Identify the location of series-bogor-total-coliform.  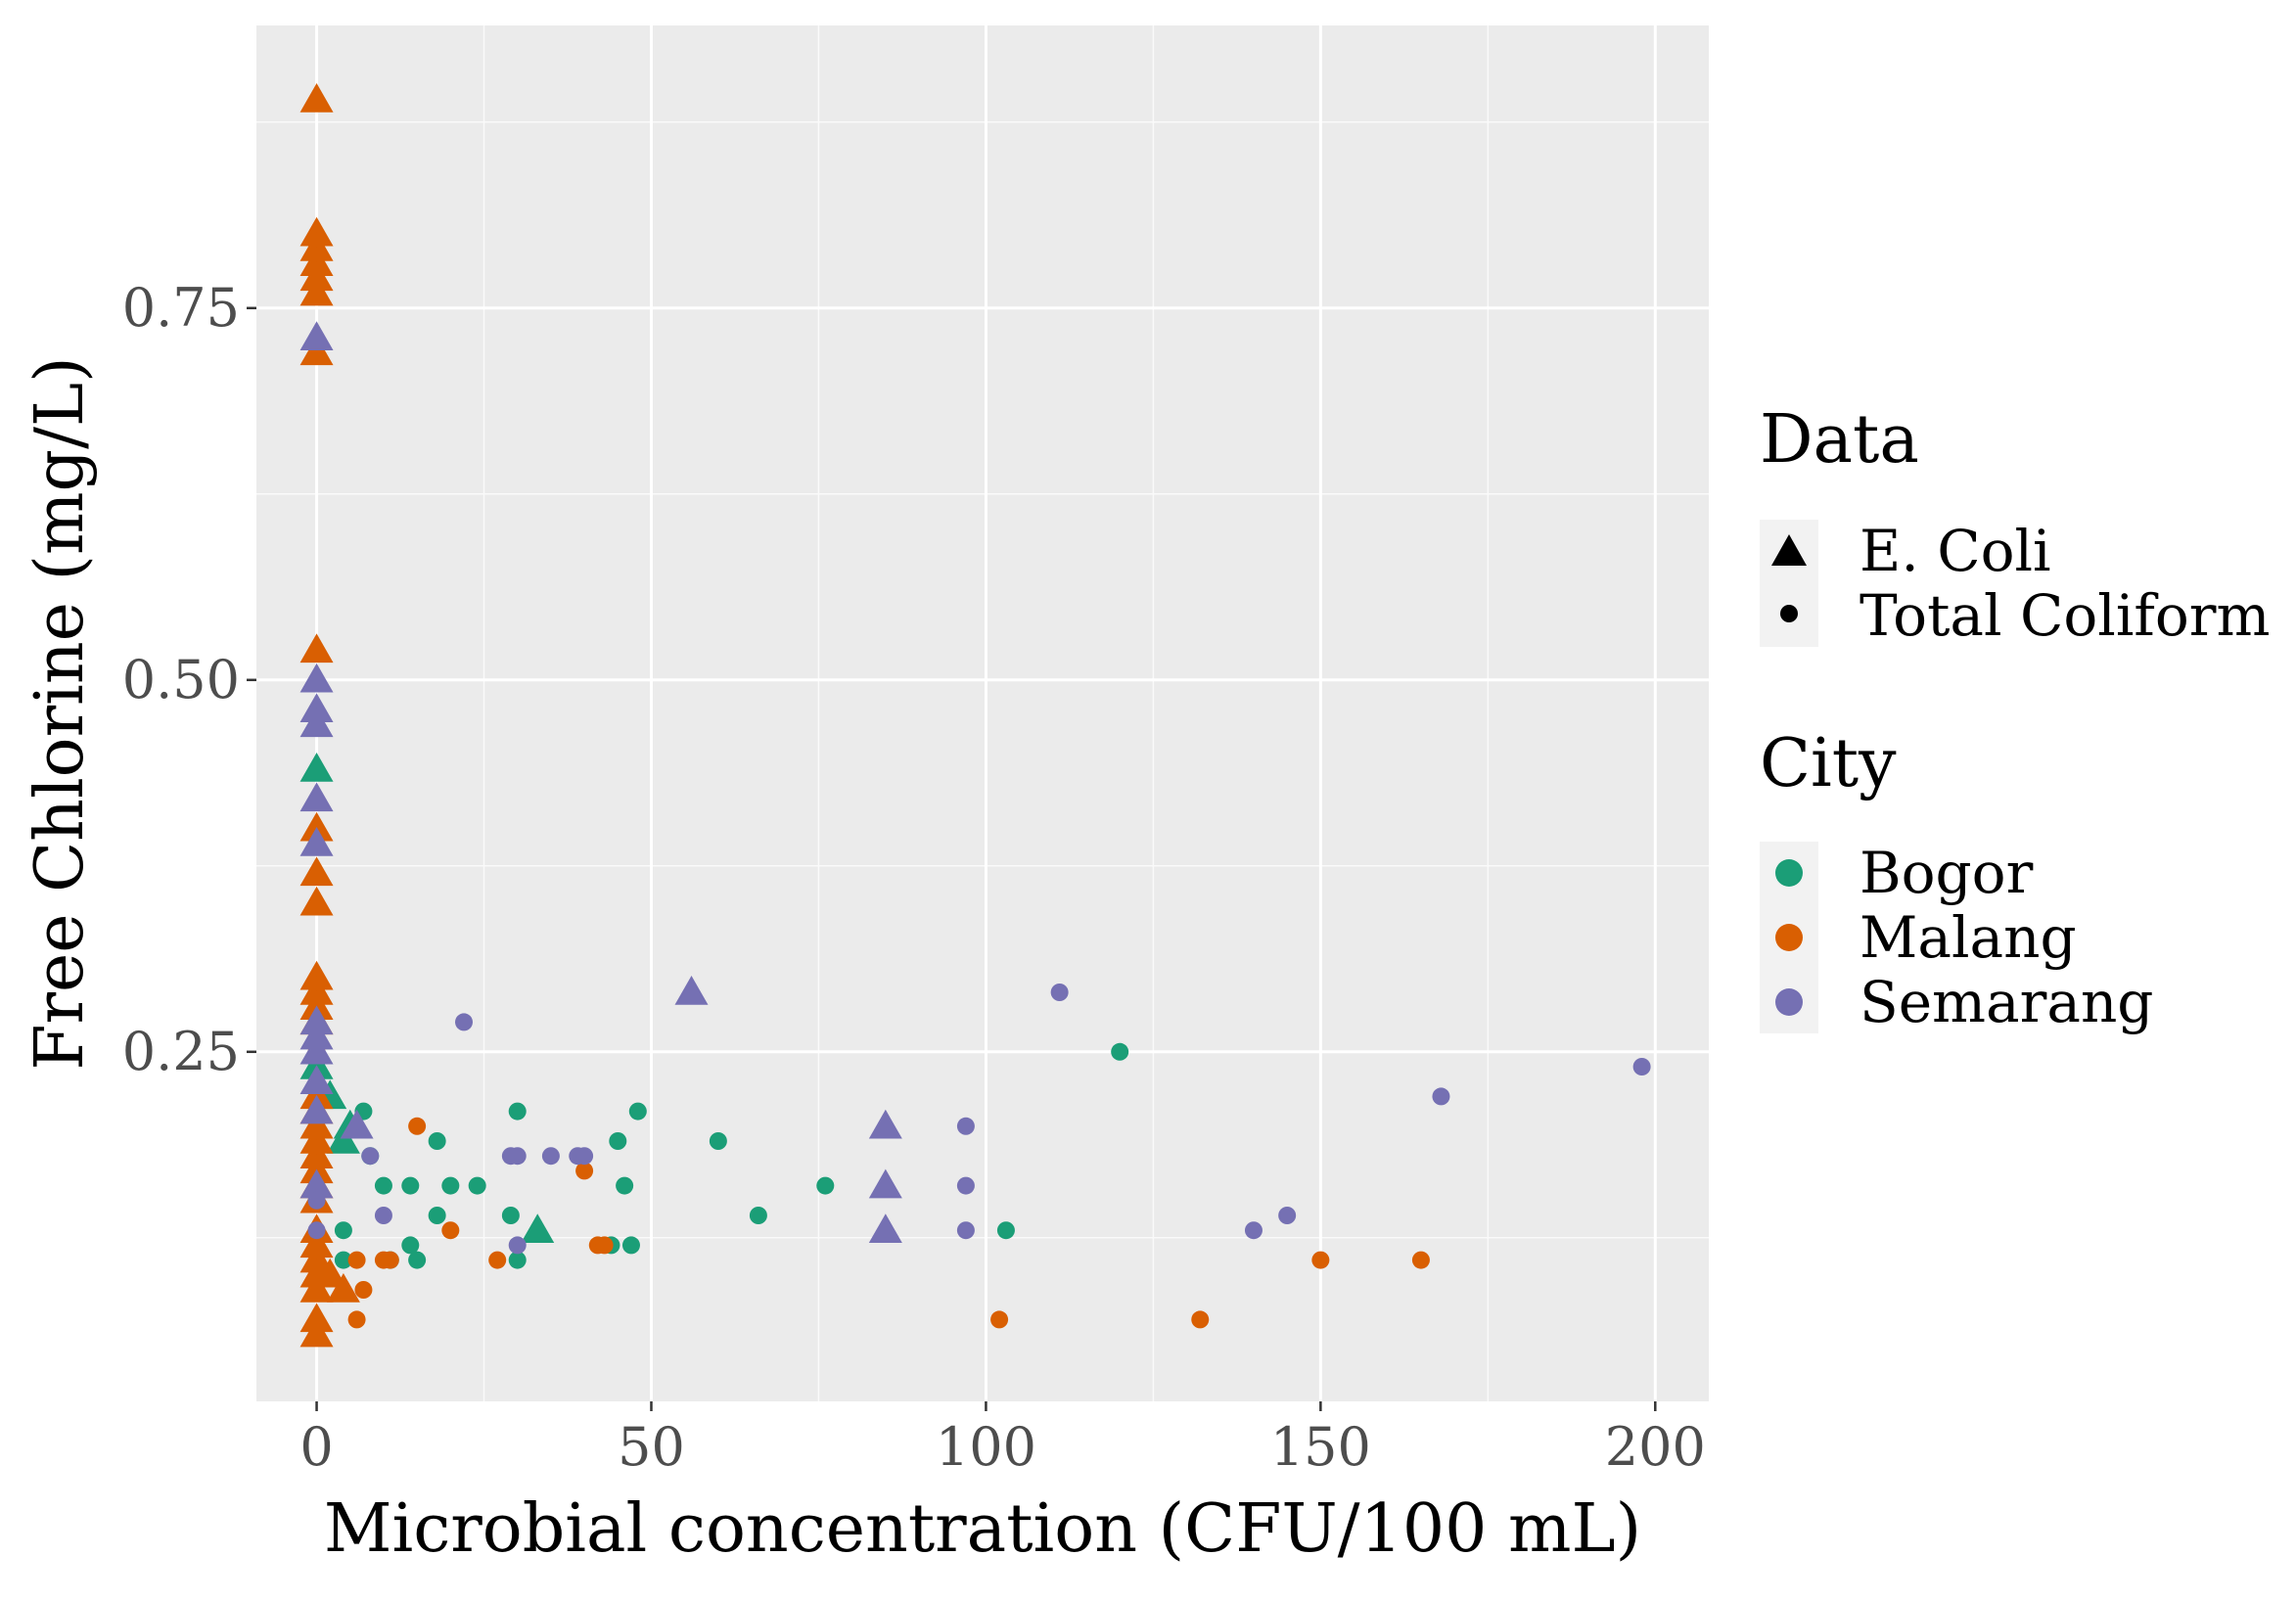
(731, 1155).